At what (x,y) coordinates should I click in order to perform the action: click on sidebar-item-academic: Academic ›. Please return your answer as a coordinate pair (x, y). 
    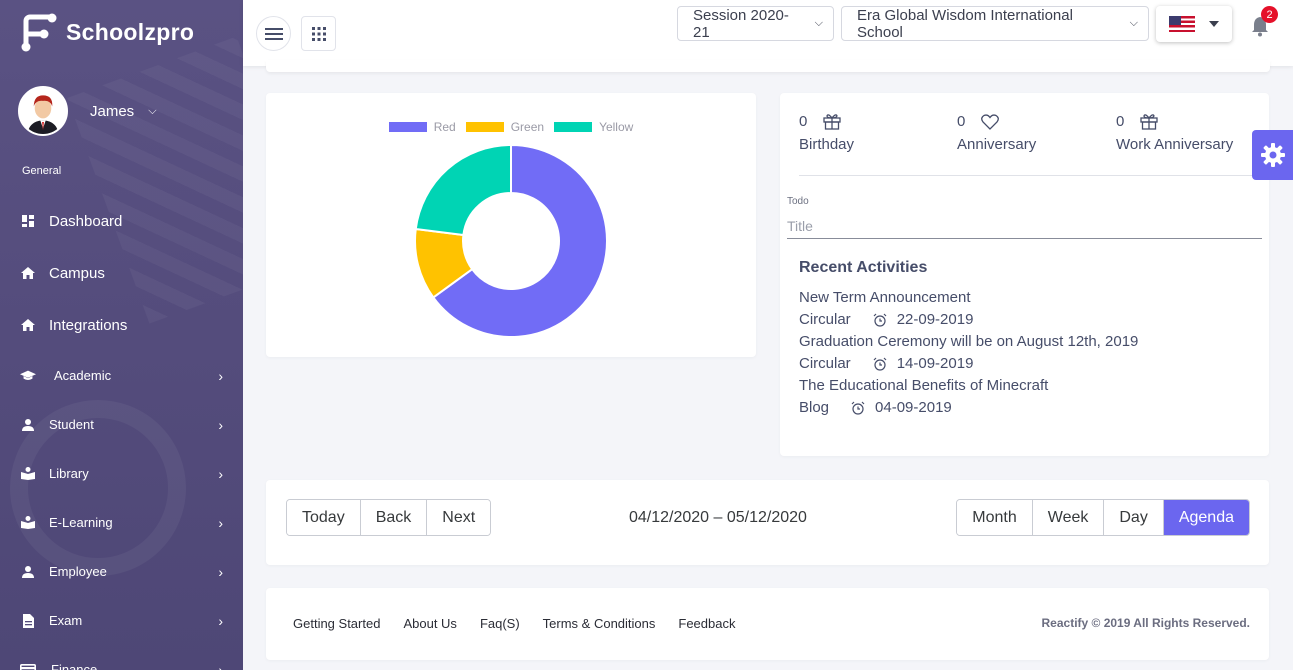
    Looking at the image, I should click on (121, 375).